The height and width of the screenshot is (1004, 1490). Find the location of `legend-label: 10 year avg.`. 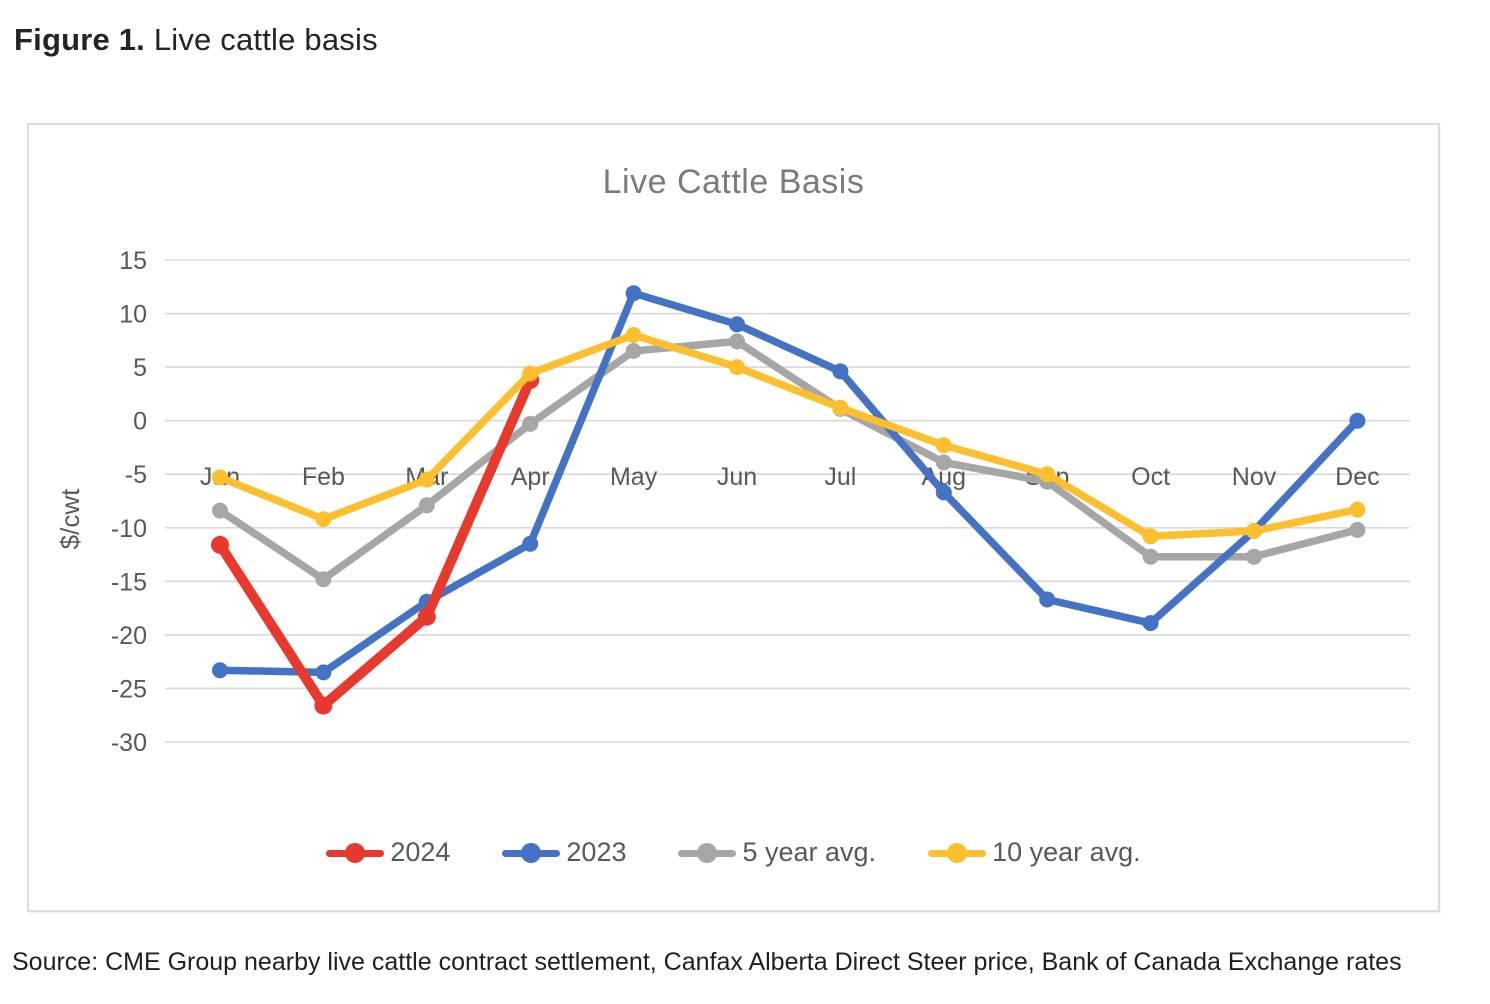

legend-label: 10 year avg. is located at coordinates (1066, 852).